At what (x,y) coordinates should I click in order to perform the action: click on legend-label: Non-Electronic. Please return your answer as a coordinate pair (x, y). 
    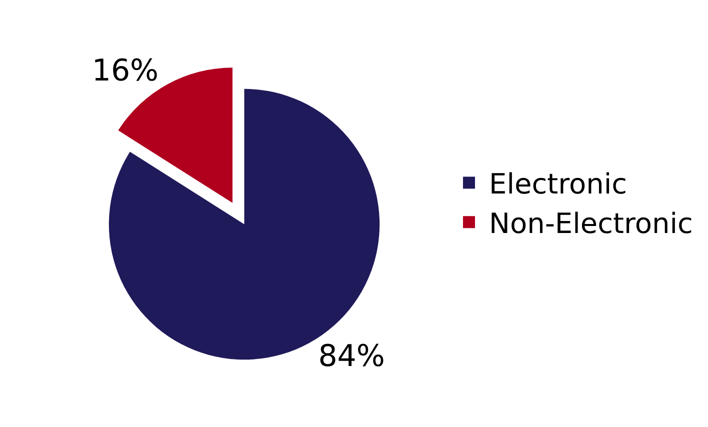
    Looking at the image, I should click on (591, 223).